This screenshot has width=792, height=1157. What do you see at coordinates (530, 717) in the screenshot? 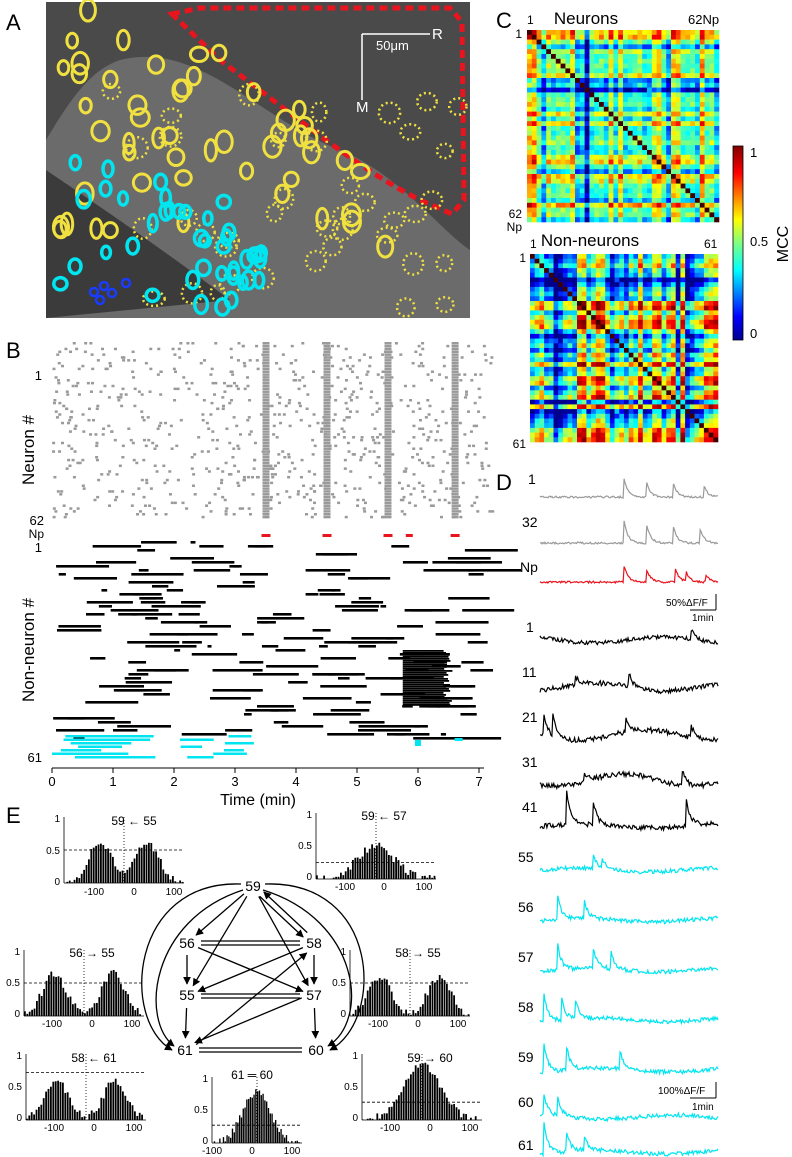
I see `trace-label-black-21: 21` at bounding box center [530, 717].